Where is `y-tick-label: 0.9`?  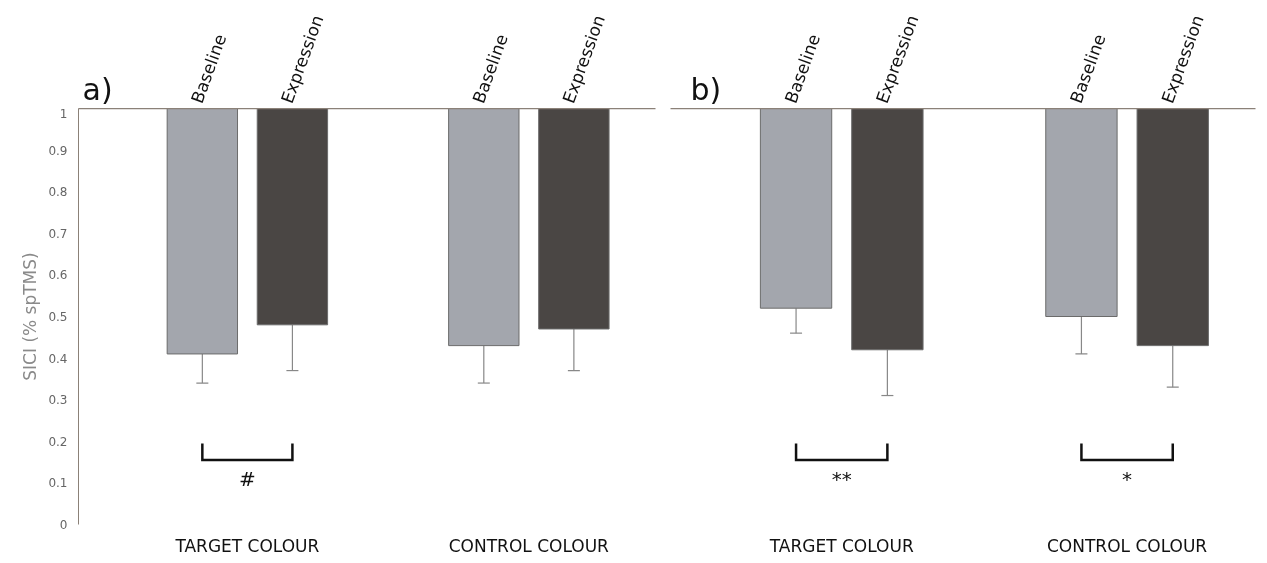 y-tick-label: 0.9 is located at coordinates (58, 150).